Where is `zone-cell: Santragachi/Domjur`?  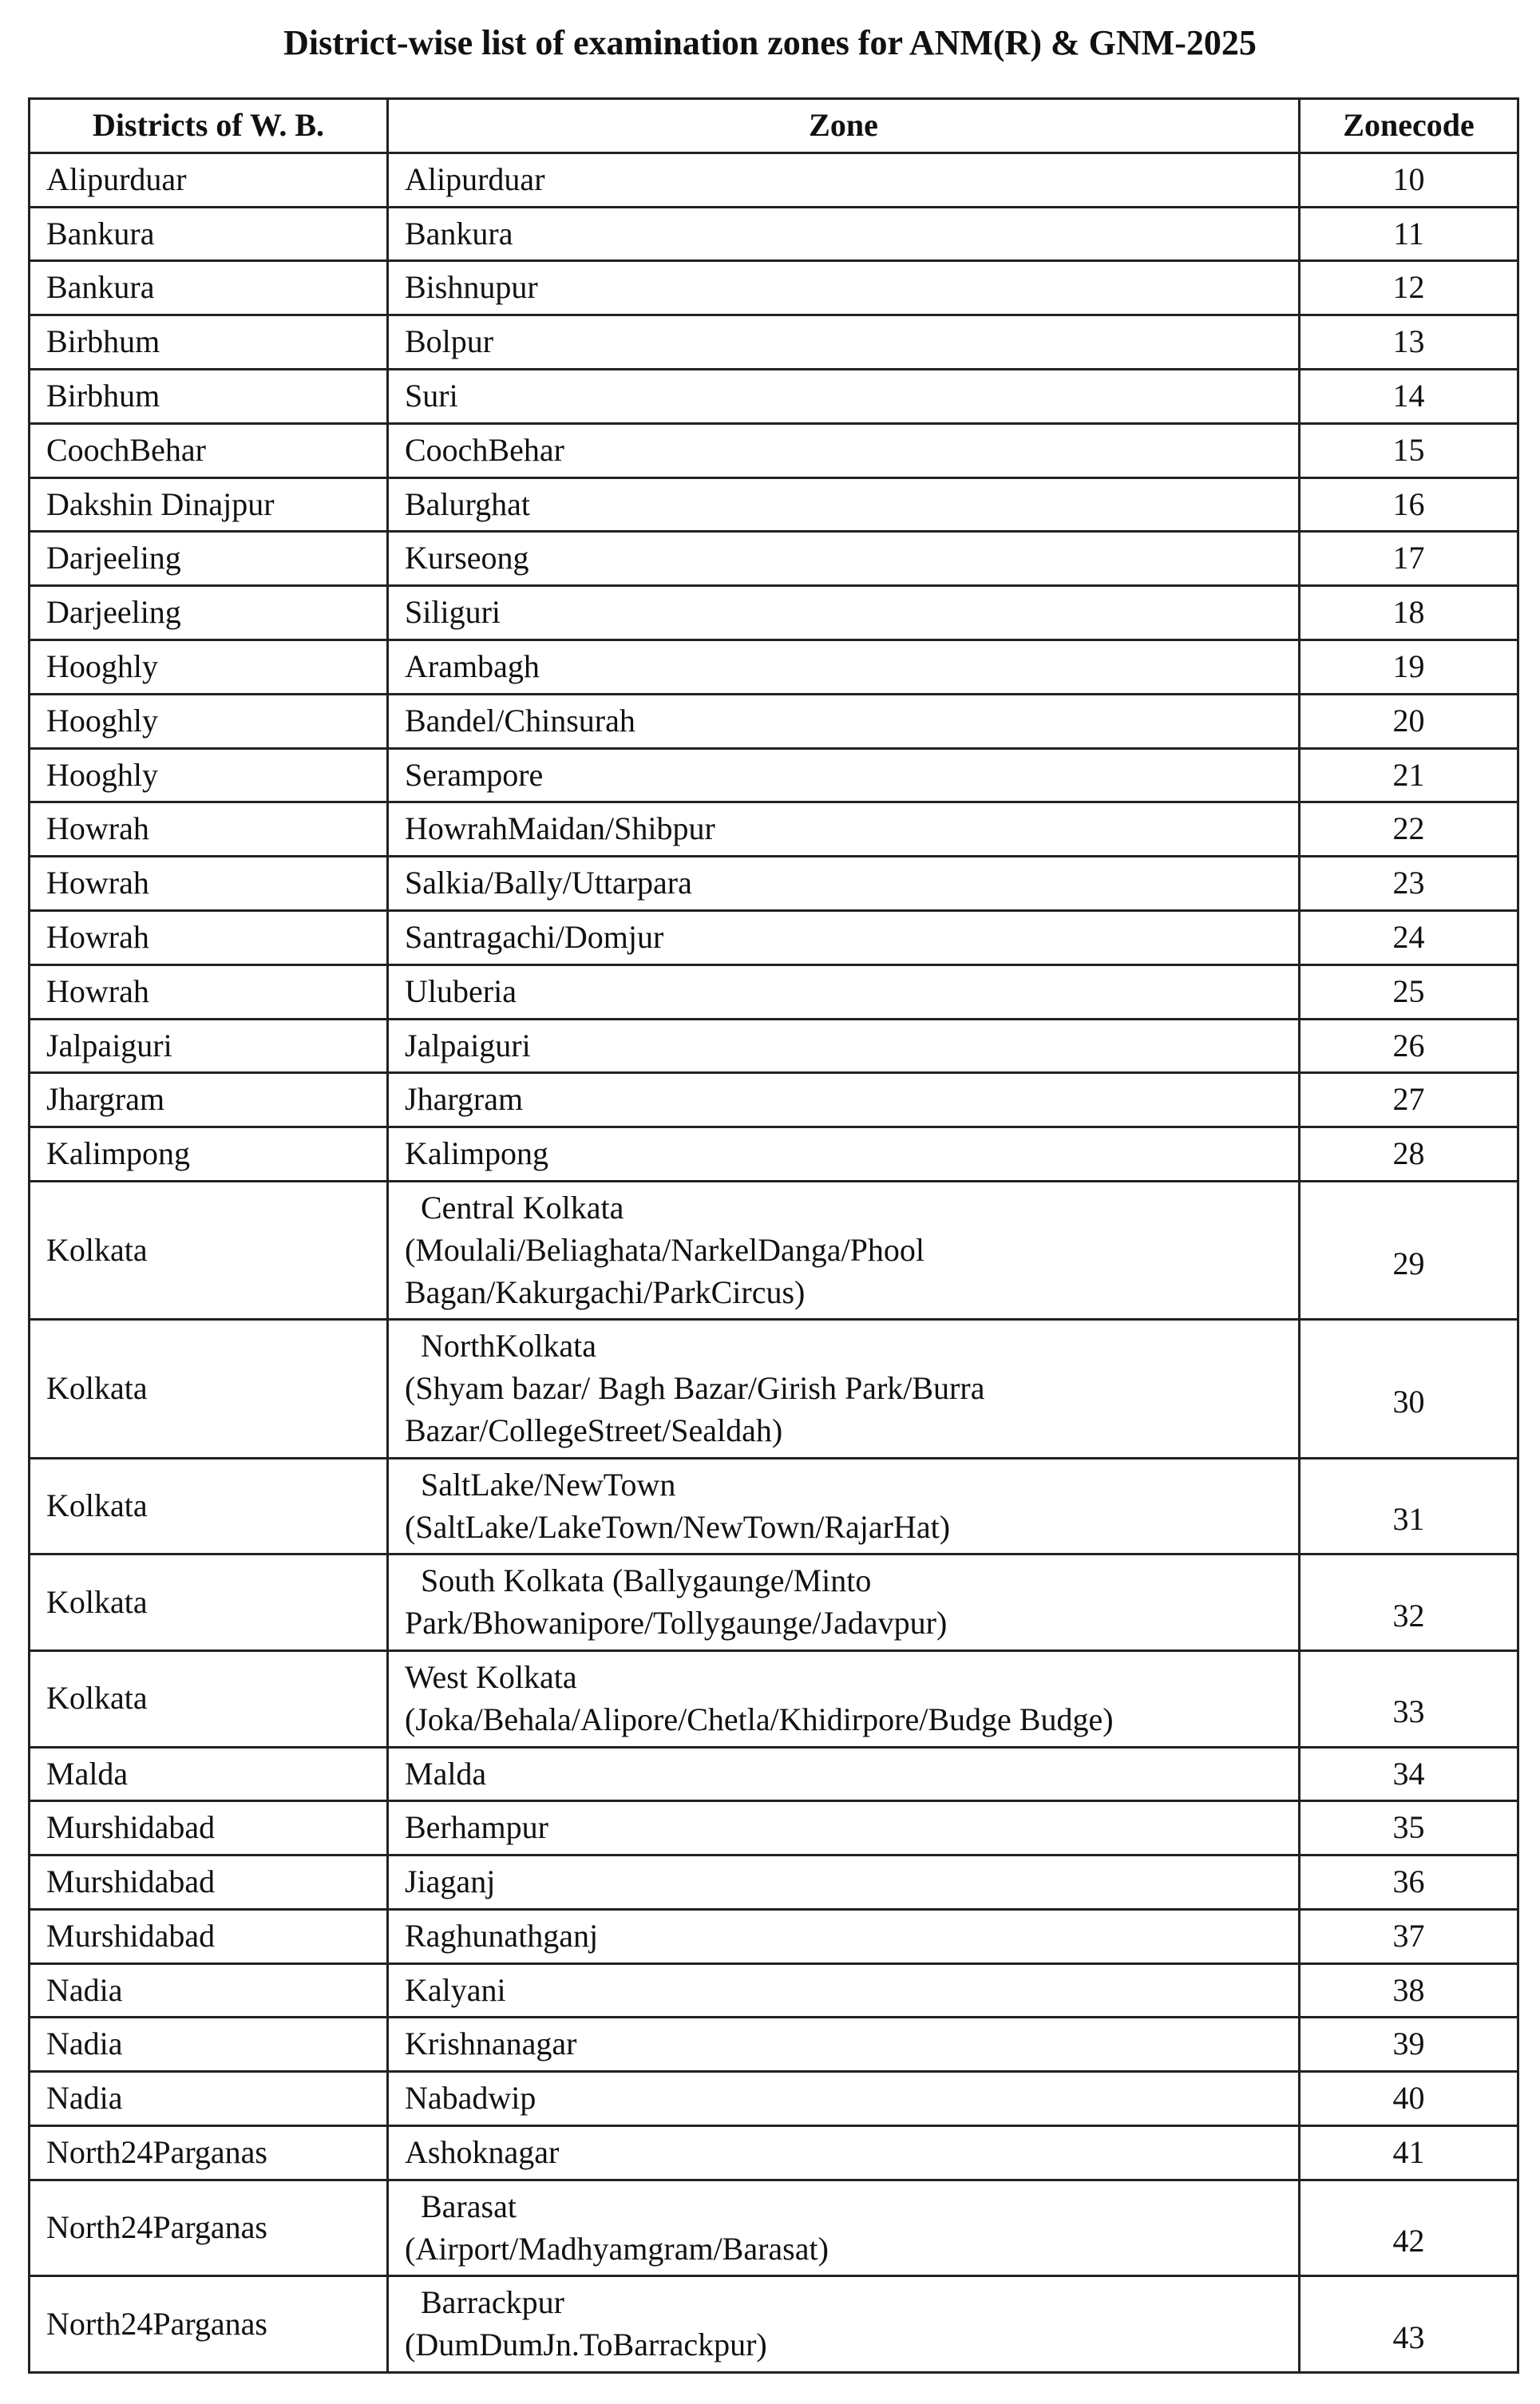
zone-cell: Santragachi/Domjur is located at coordinates (843, 937).